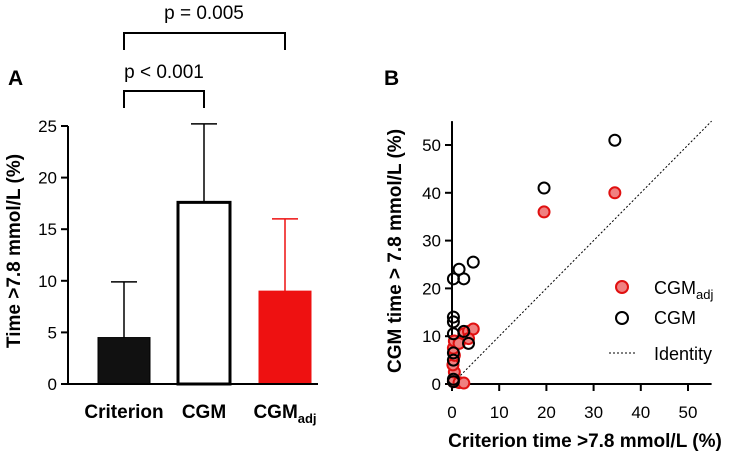  I want to click on legend-marker-cgm, so click(622, 318).